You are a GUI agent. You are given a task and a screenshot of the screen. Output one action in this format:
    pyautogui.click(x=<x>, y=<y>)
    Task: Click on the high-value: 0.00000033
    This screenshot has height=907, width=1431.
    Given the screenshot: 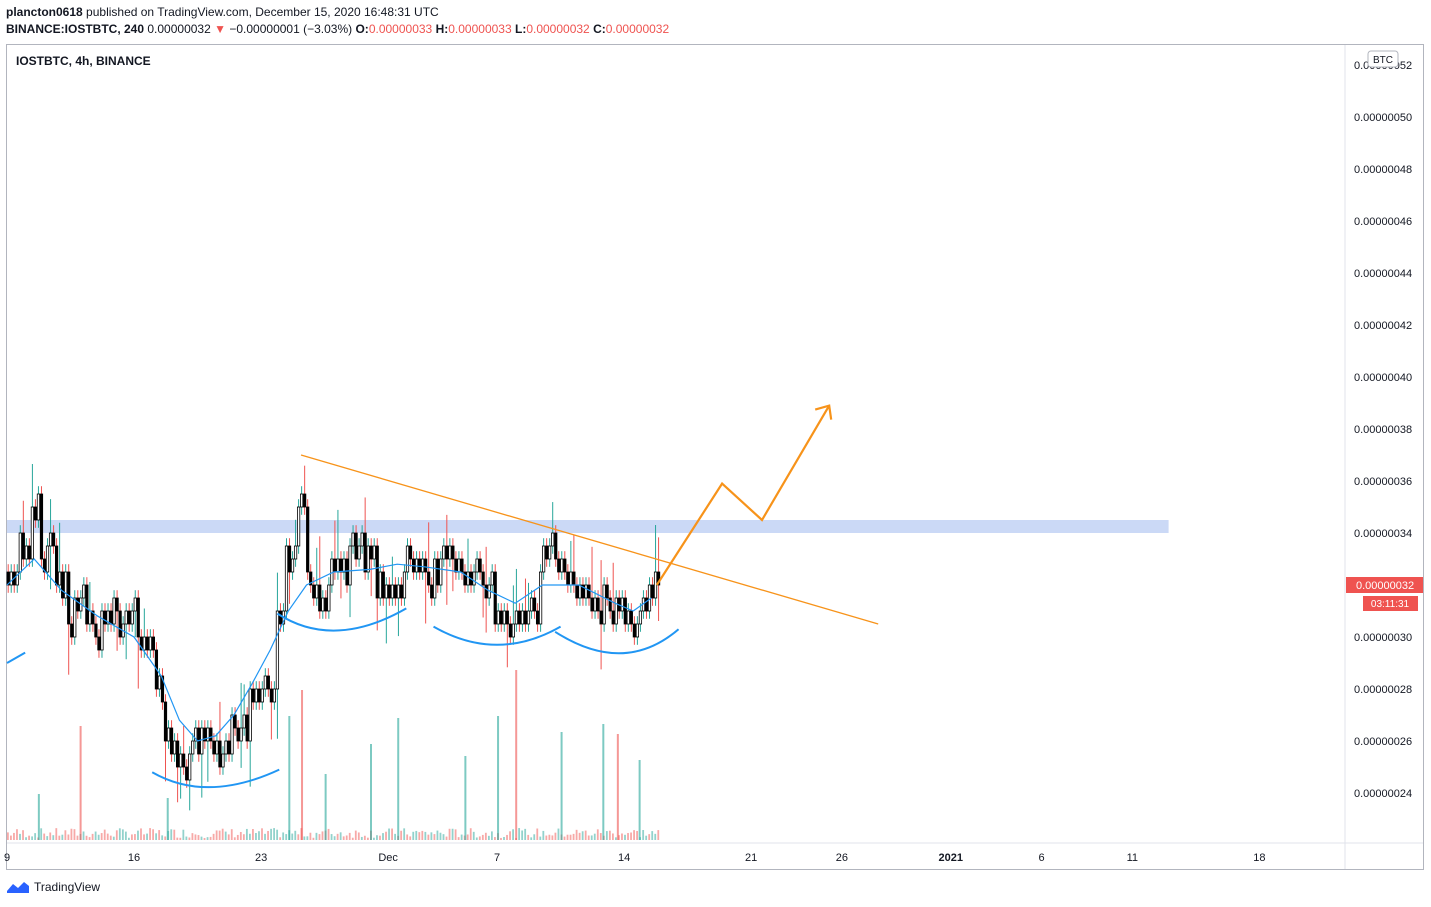 What is the action you would take?
    pyautogui.click(x=480, y=29)
    